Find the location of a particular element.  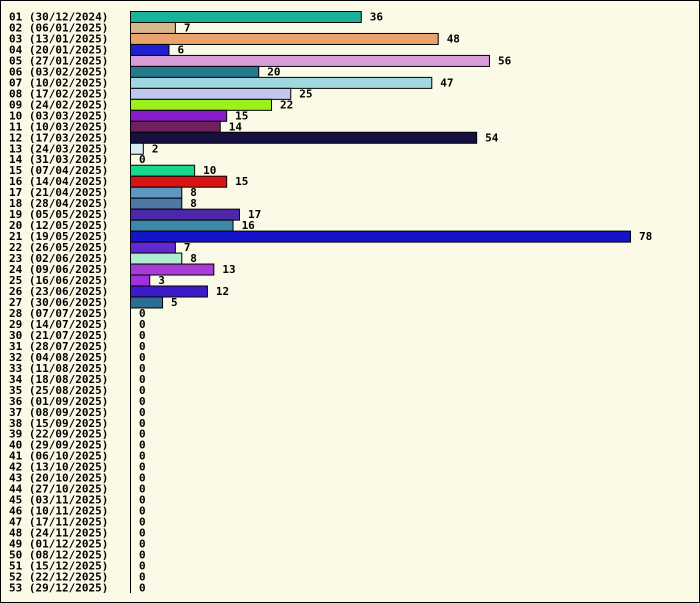

category-label: 09 (24/02/2025) is located at coordinates (58, 104).